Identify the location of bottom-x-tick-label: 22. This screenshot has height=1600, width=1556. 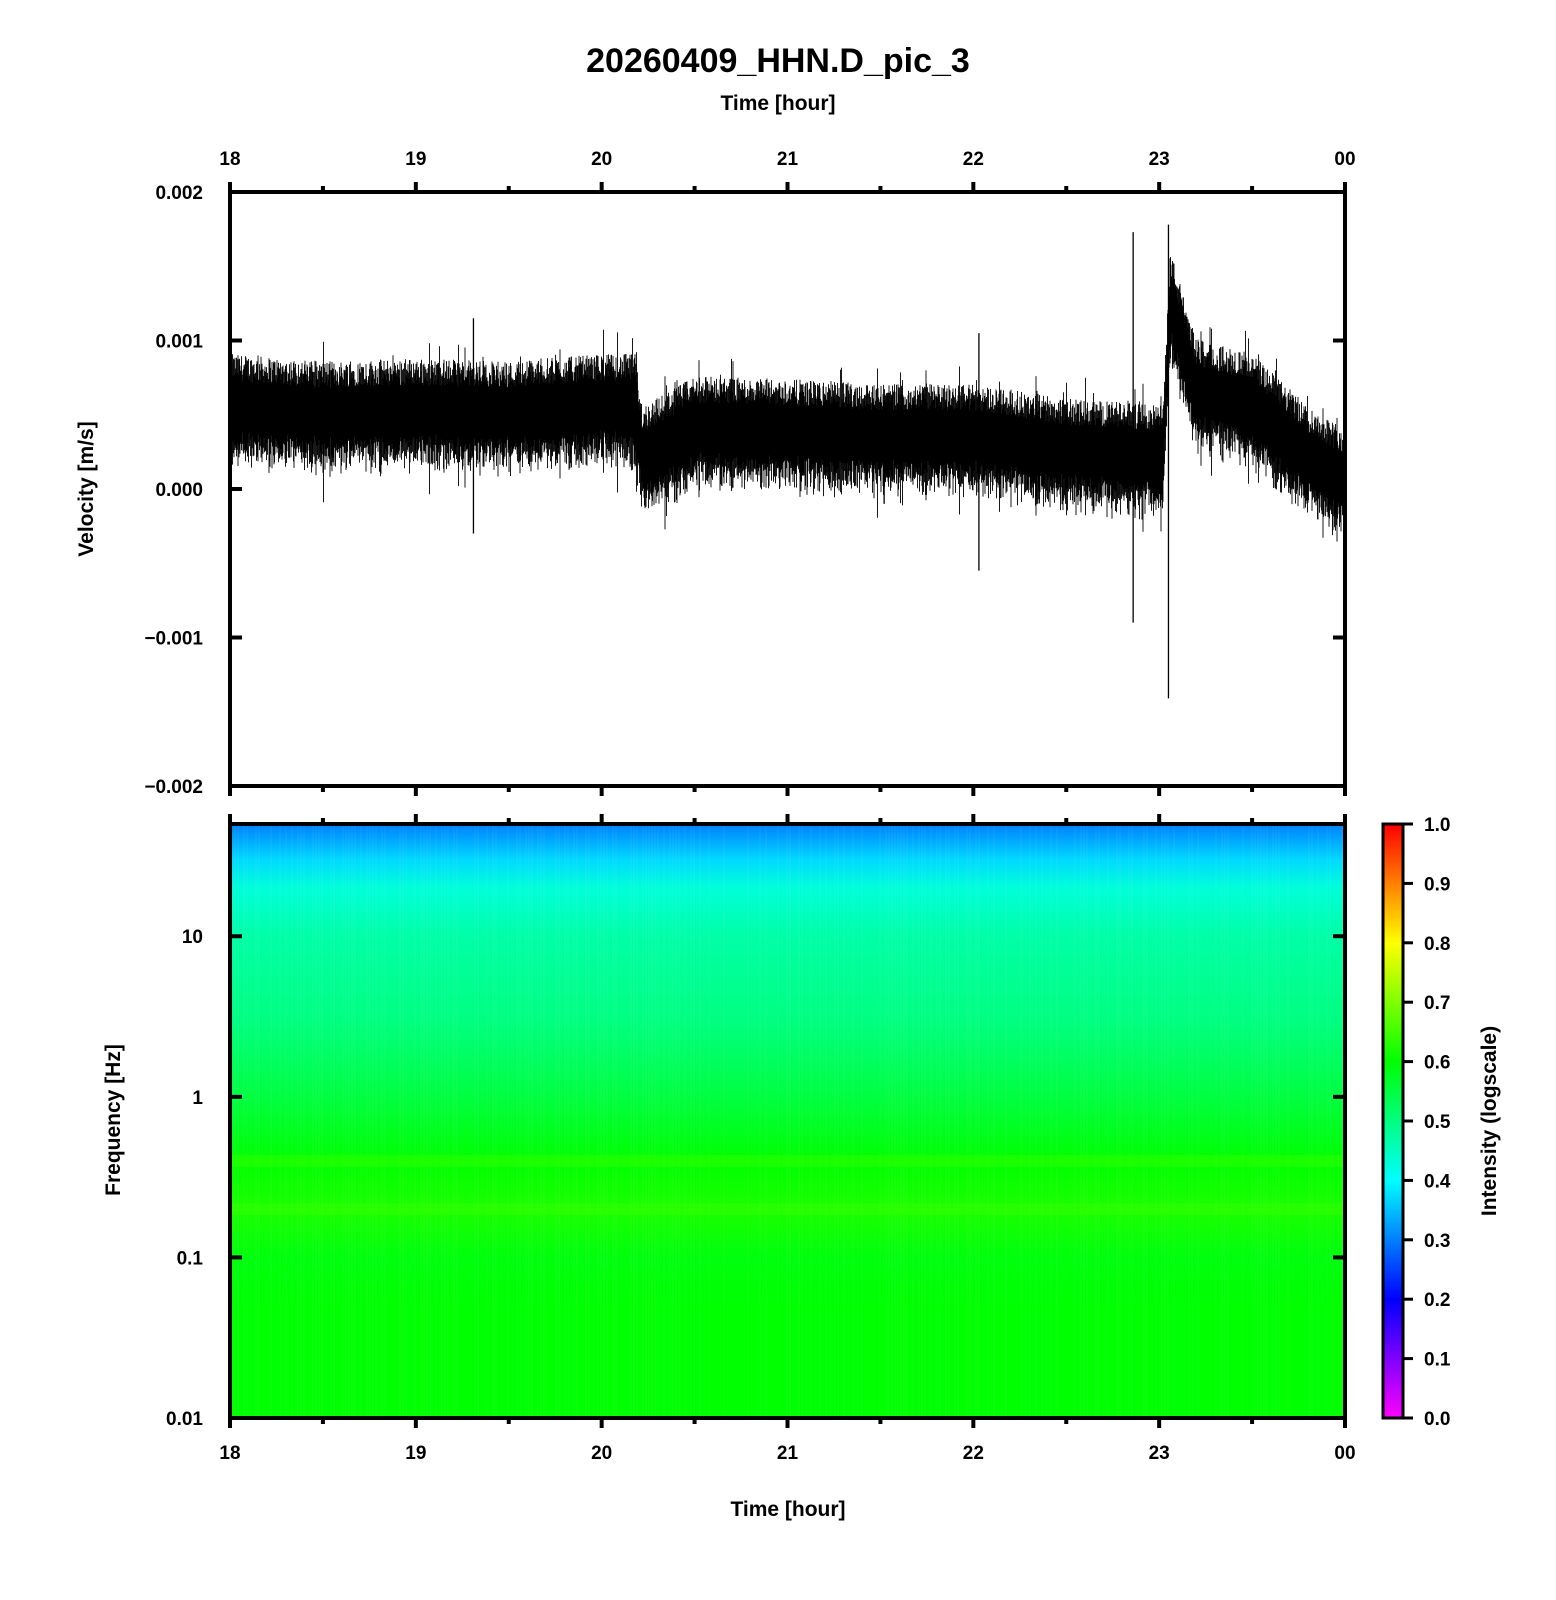
(973, 1453).